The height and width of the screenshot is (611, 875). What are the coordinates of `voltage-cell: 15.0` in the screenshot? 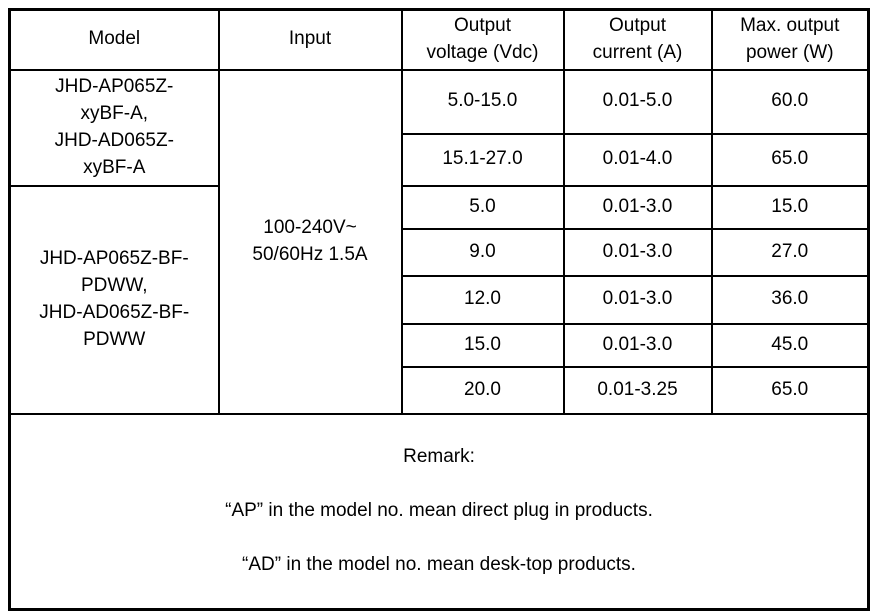 It's located at (482, 345).